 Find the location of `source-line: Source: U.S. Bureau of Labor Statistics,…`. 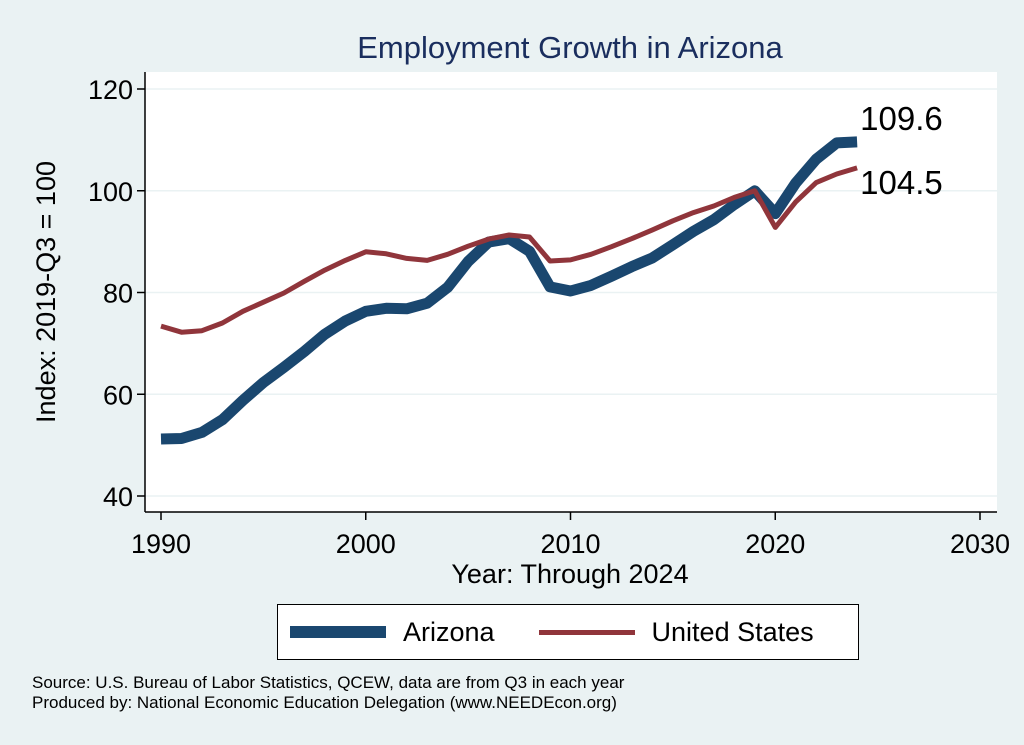

source-line: Source: U.S. Bureau of Labor Statistics,… is located at coordinates (328, 682).